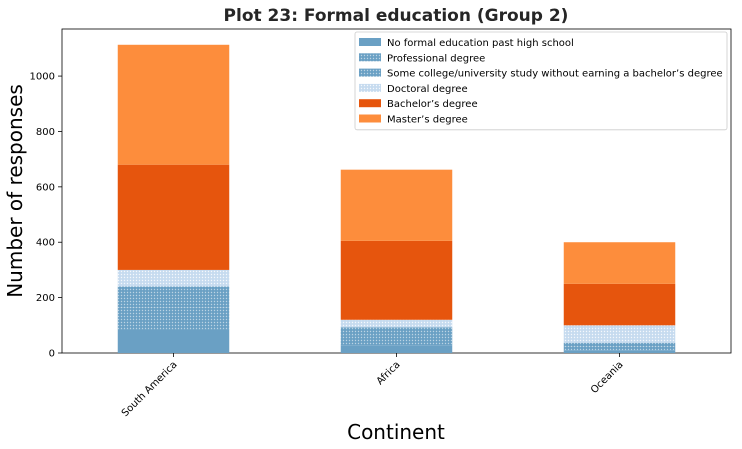  Describe the element at coordinates (619, 351) in the screenshot. I see `bar-oceania-no-formal-education-past-high-` at that location.